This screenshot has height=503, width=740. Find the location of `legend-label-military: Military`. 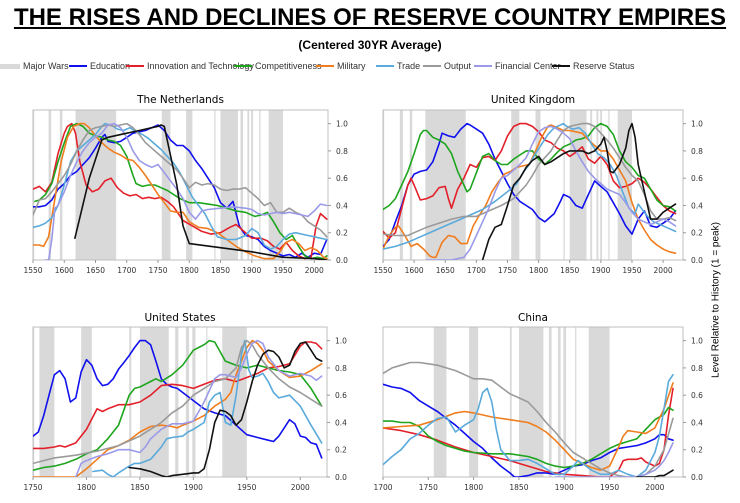

legend-label-military: Military is located at coordinates (351, 66).